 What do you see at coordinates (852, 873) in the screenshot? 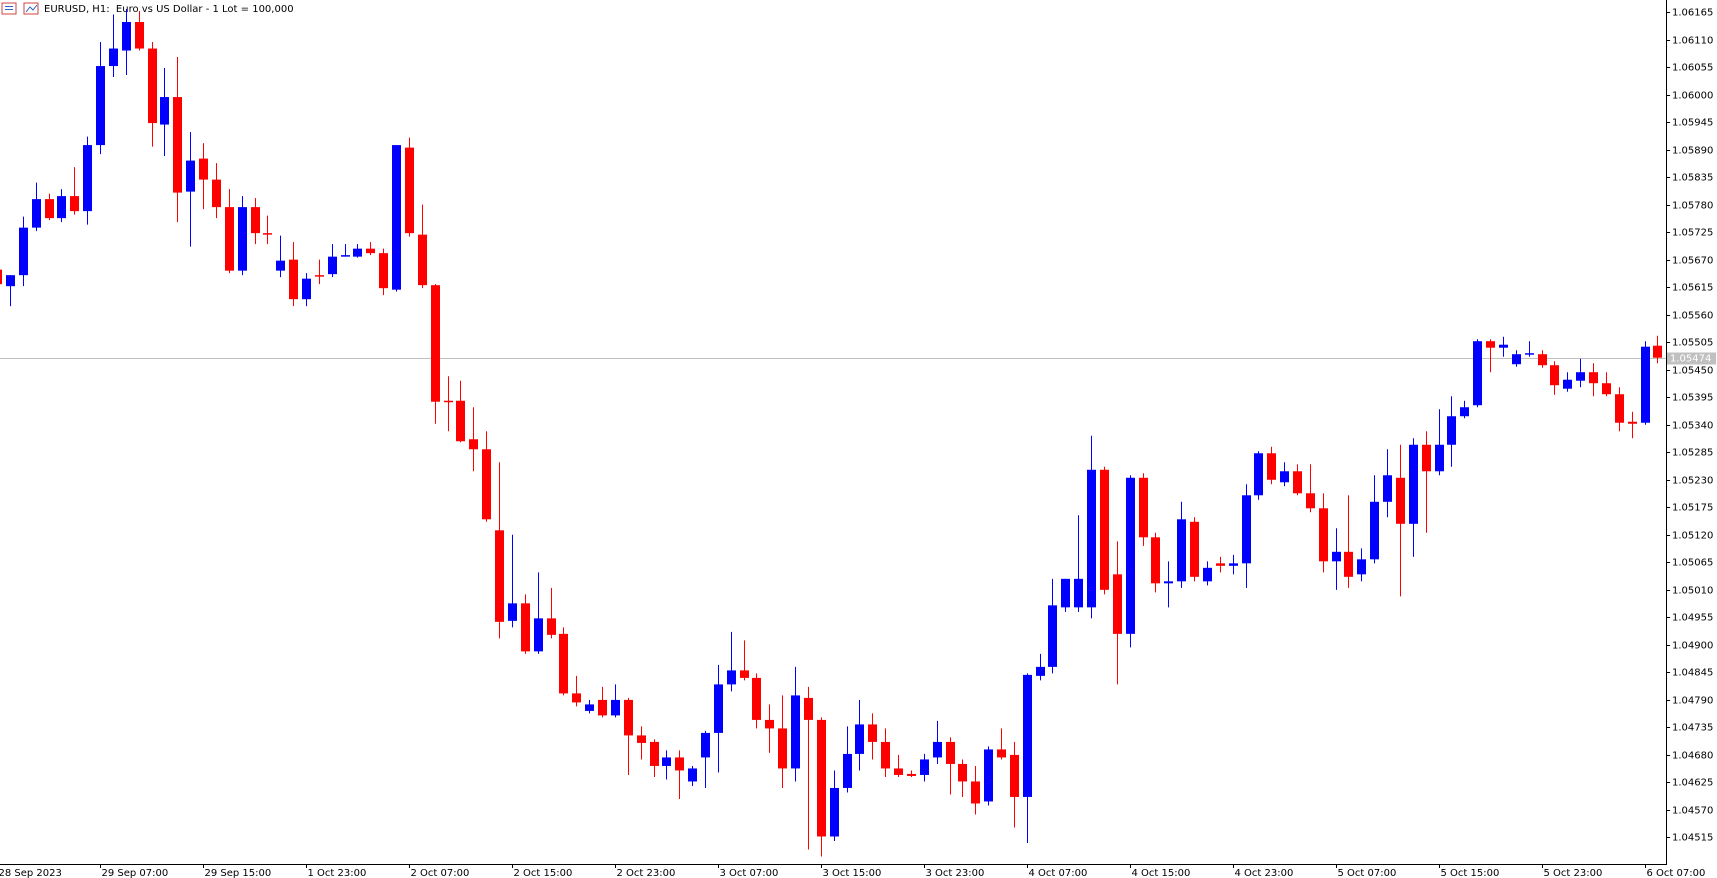
I see `x-tick-label: 3 Oct 15:00` at bounding box center [852, 873].